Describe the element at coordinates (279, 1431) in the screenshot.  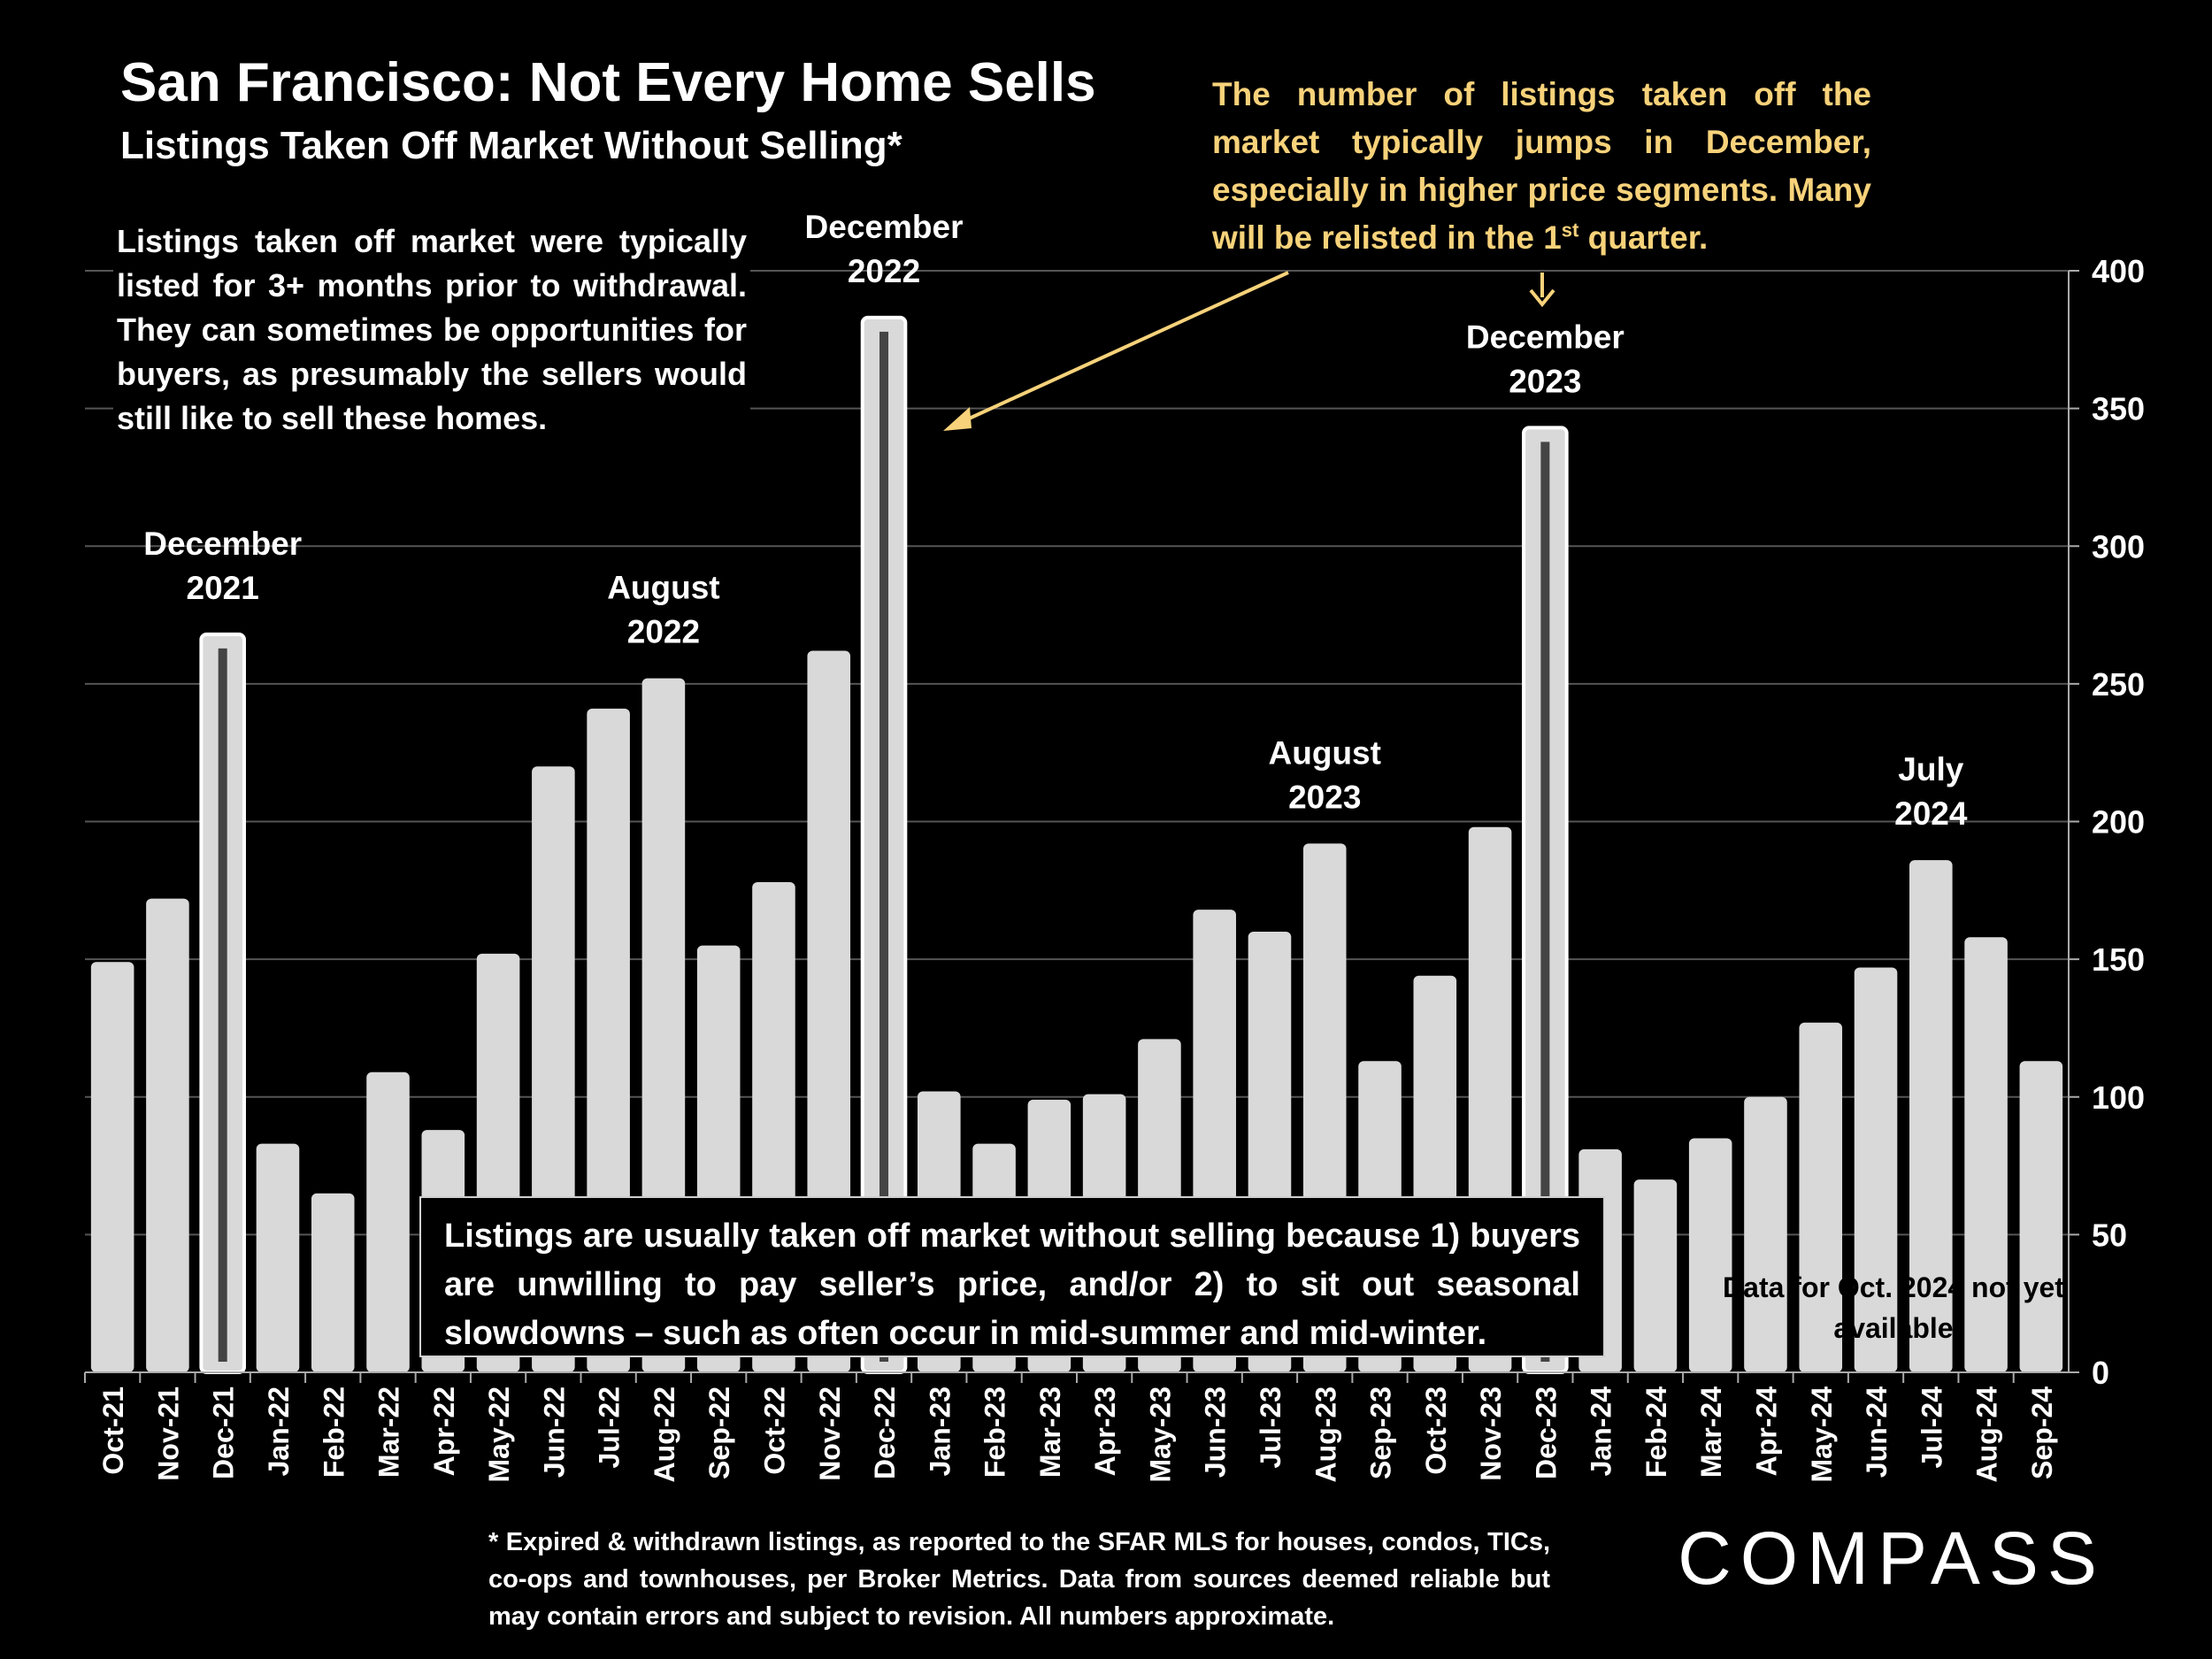
I see `x-tick-label: Jan-22` at that location.